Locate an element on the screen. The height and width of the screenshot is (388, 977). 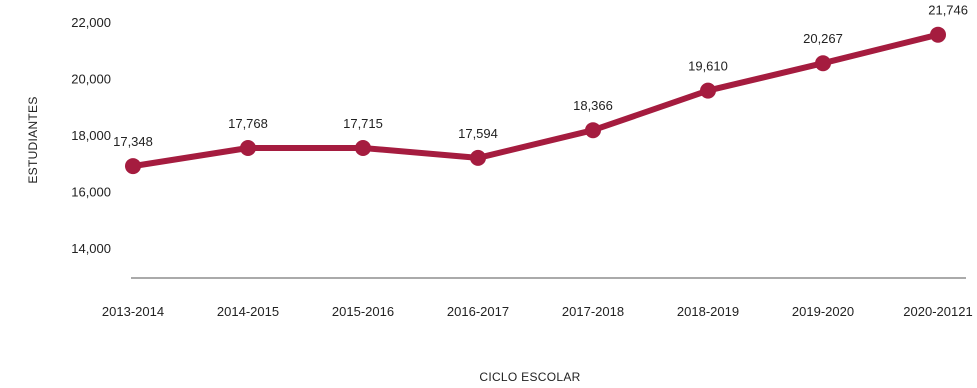
data-label: 17,768 is located at coordinates (248, 123).